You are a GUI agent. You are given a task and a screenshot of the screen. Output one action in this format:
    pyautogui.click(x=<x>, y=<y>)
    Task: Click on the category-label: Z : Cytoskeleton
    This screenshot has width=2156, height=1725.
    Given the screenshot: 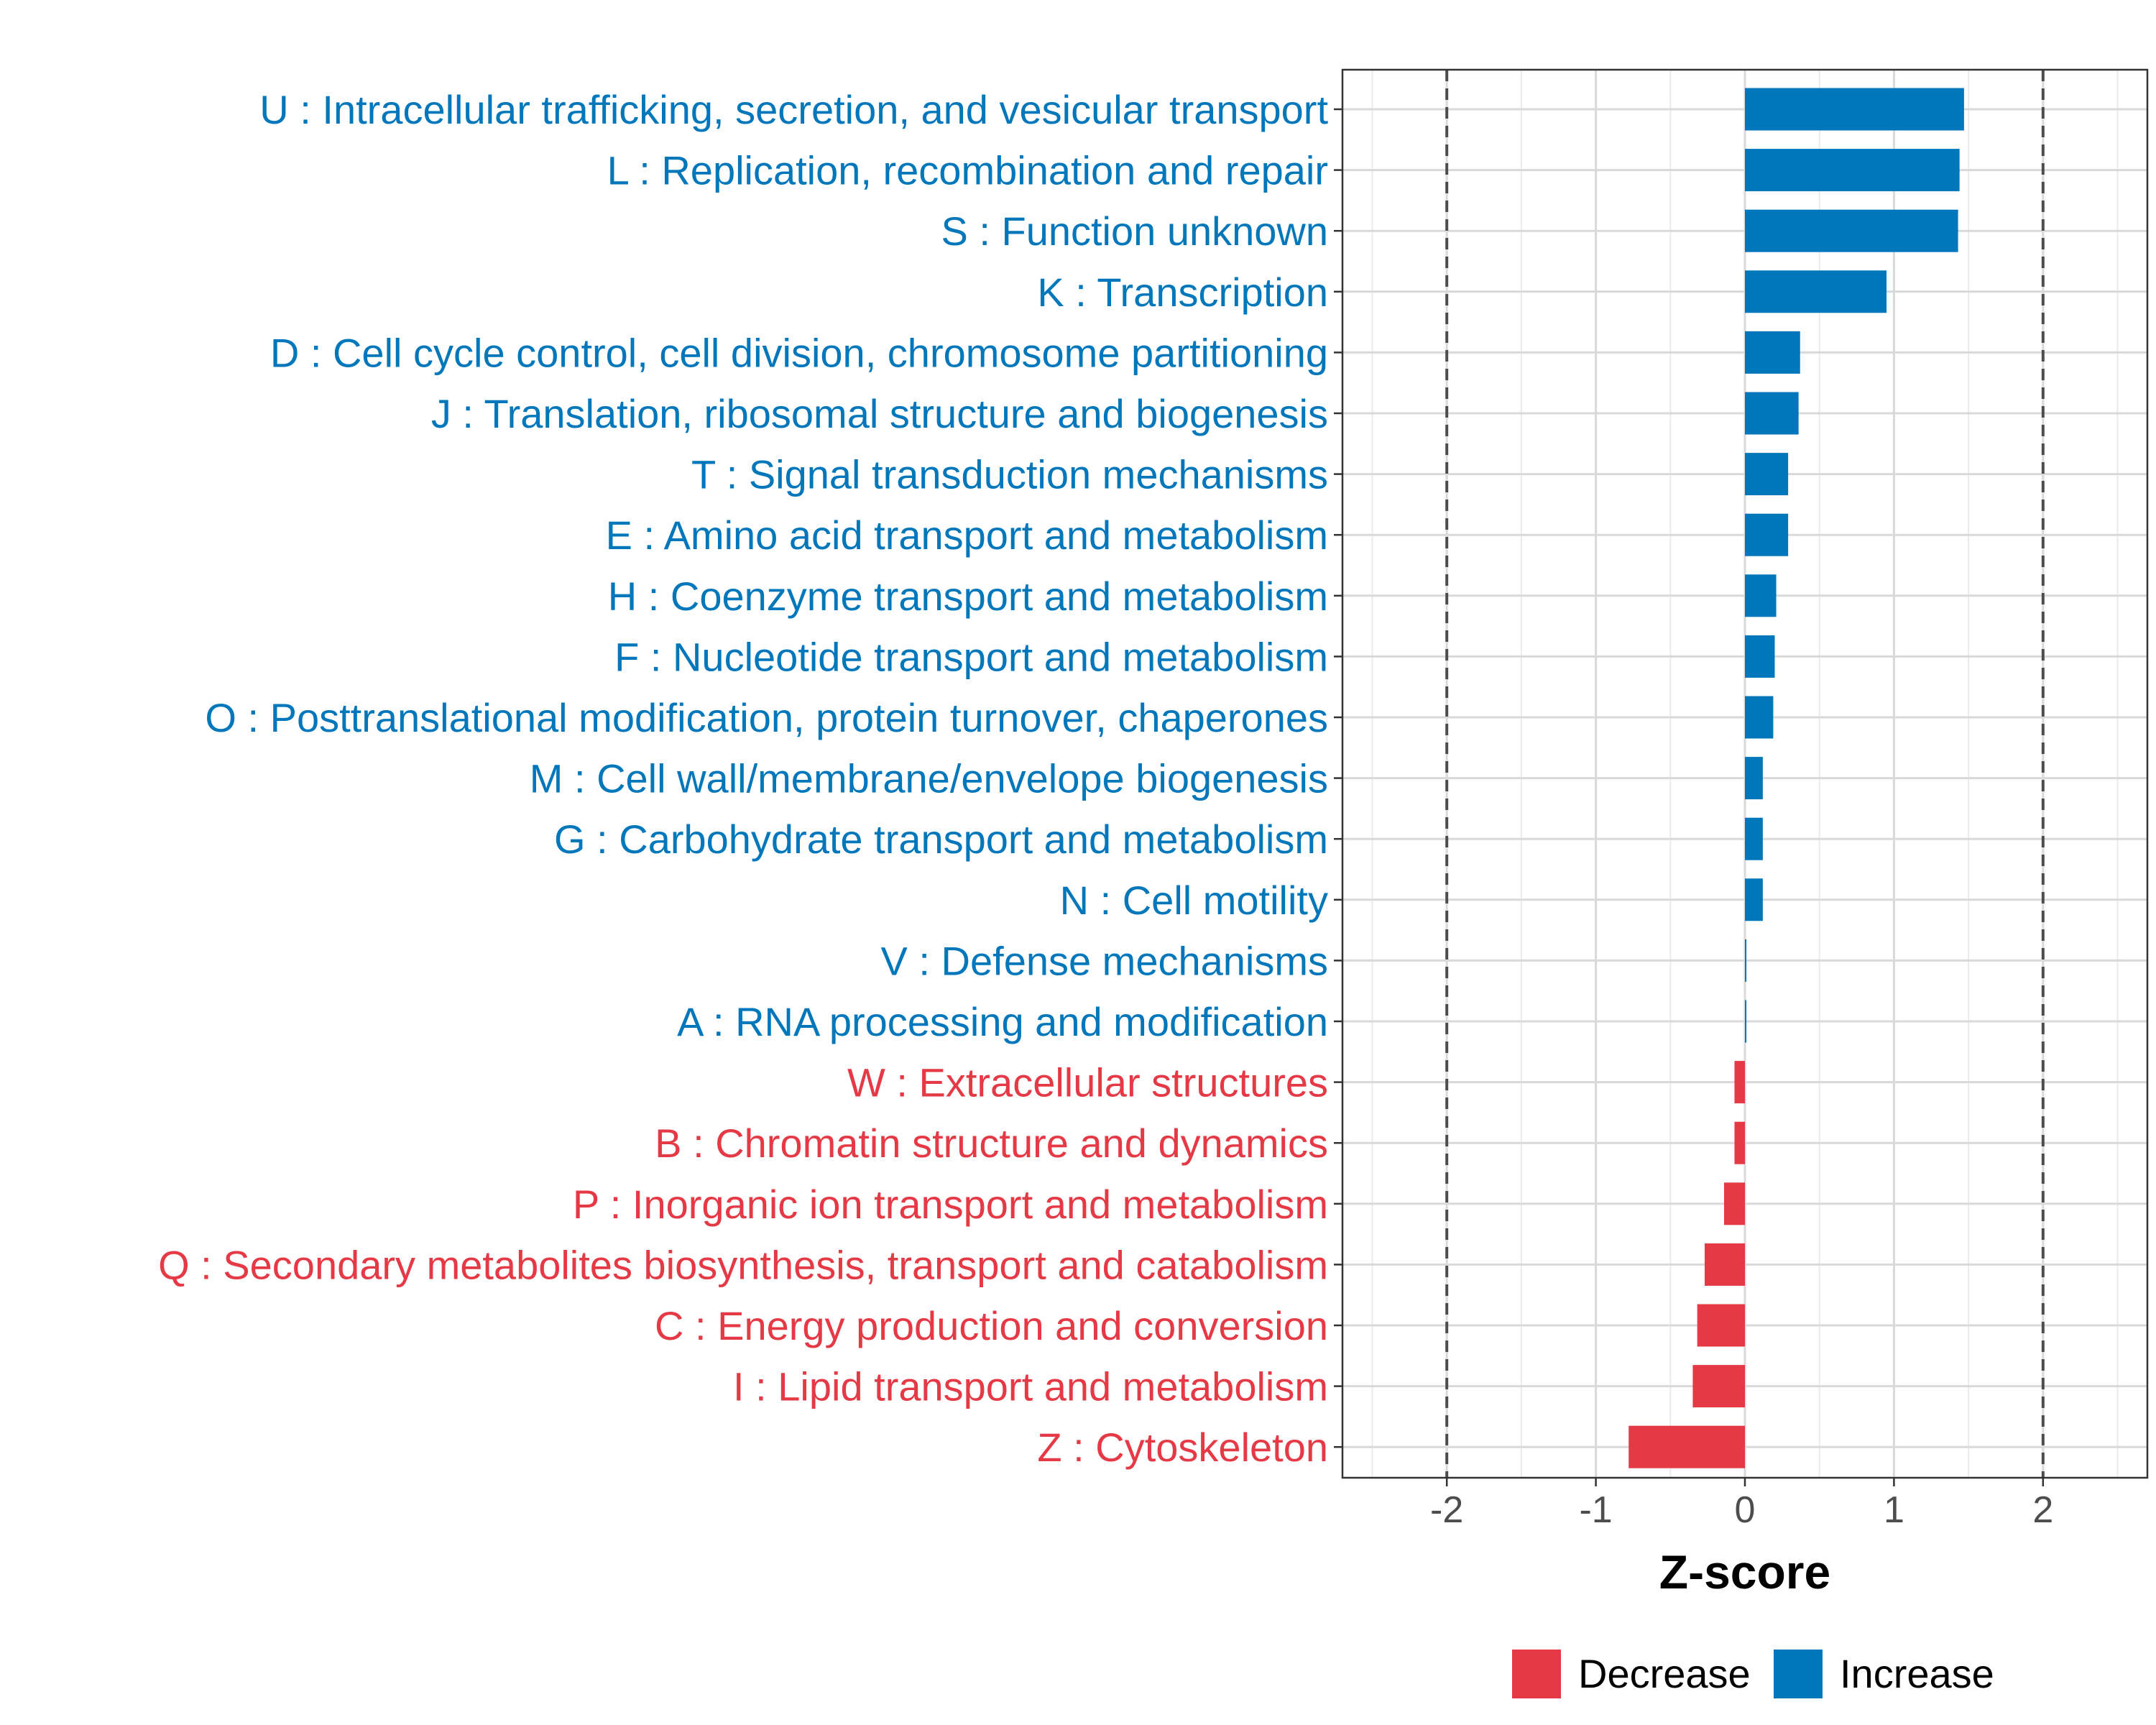 What is the action you would take?
    pyautogui.click(x=1182, y=1447)
    